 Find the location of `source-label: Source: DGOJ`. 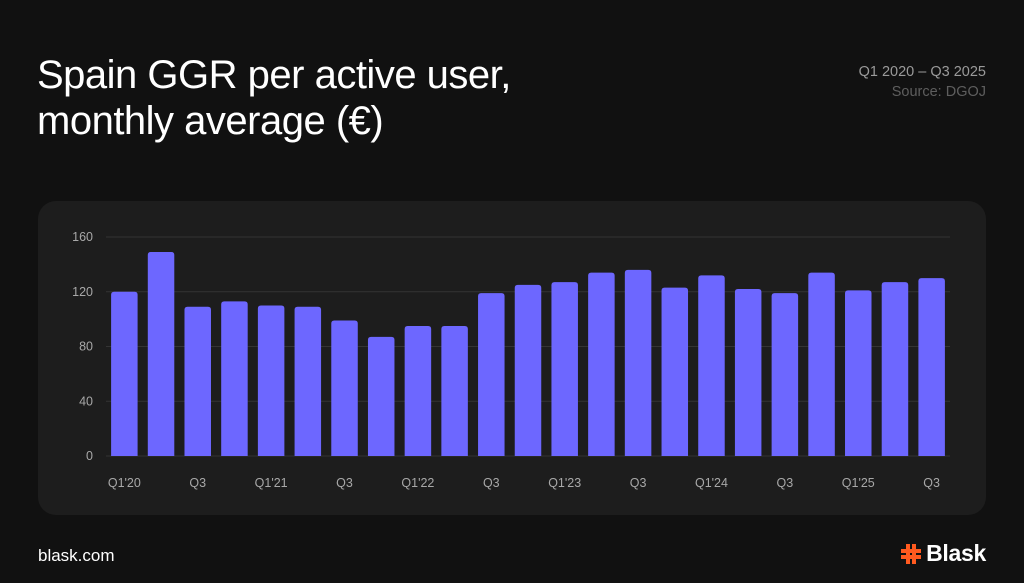

source-label: Source: DGOJ is located at coordinates (938, 92).